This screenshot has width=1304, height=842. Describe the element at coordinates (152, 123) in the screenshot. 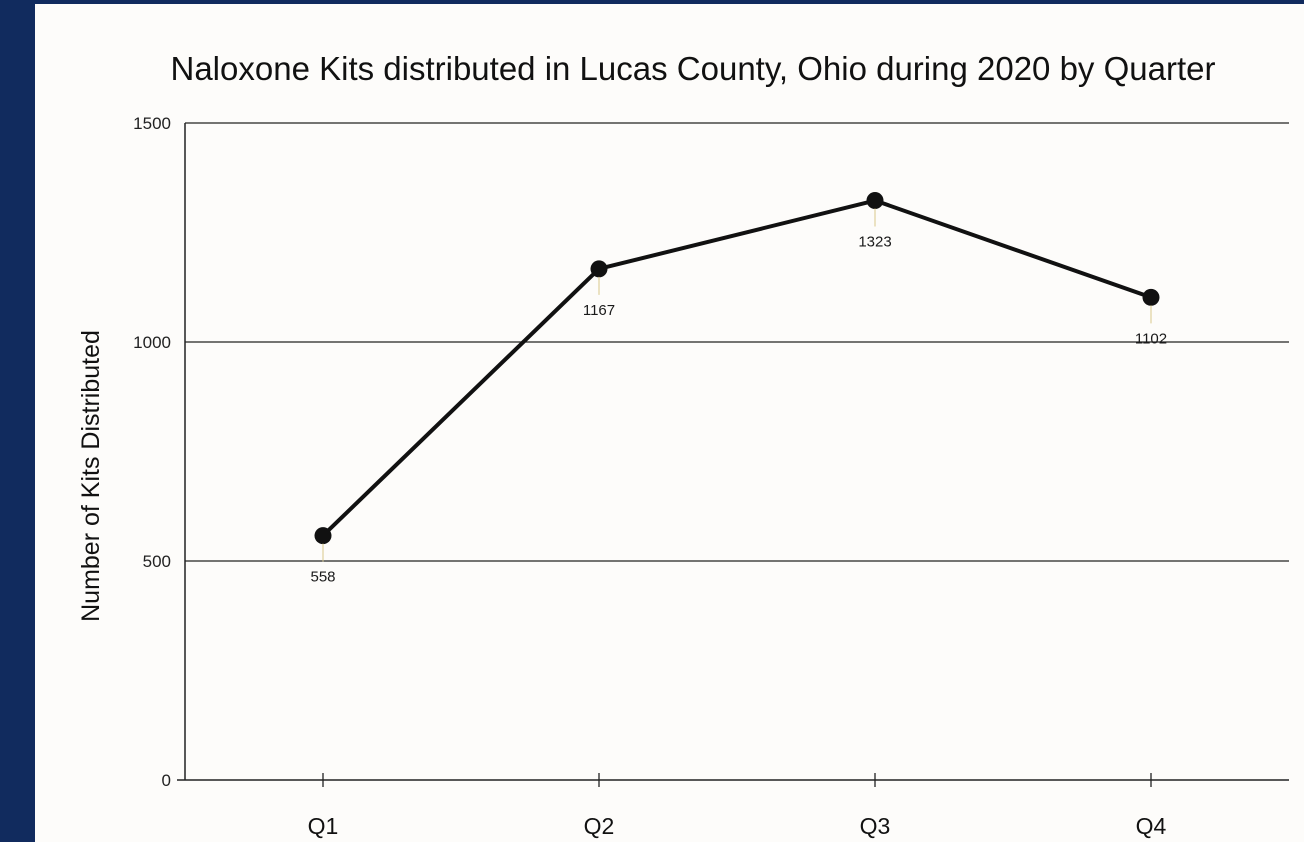

I see `y-tick-label: 1500` at that location.